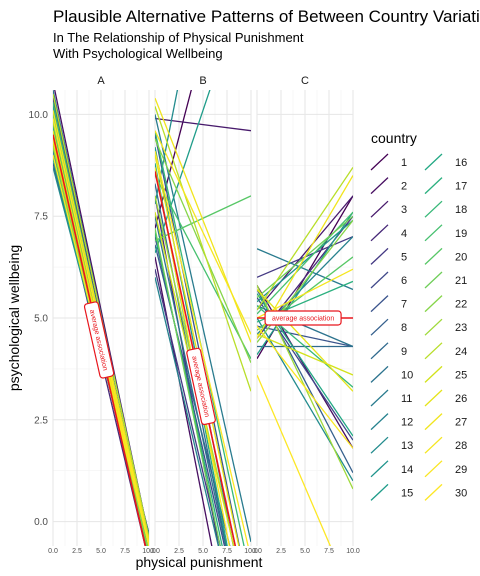 Image resolution: width=480 pixels, height=576 pixels. Describe the element at coordinates (388, 280) in the screenshot. I see `legend-item: 6` at that location.